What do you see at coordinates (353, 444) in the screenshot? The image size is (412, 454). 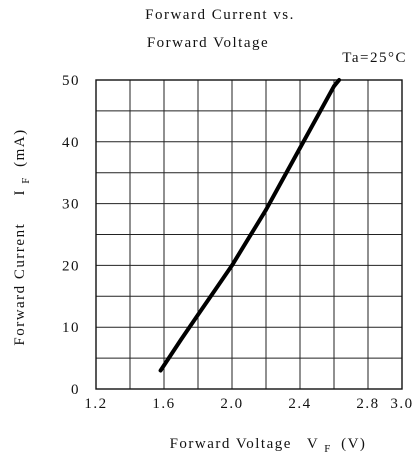 I see `x-axis-label-unit: (V)` at bounding box center [353, 444].